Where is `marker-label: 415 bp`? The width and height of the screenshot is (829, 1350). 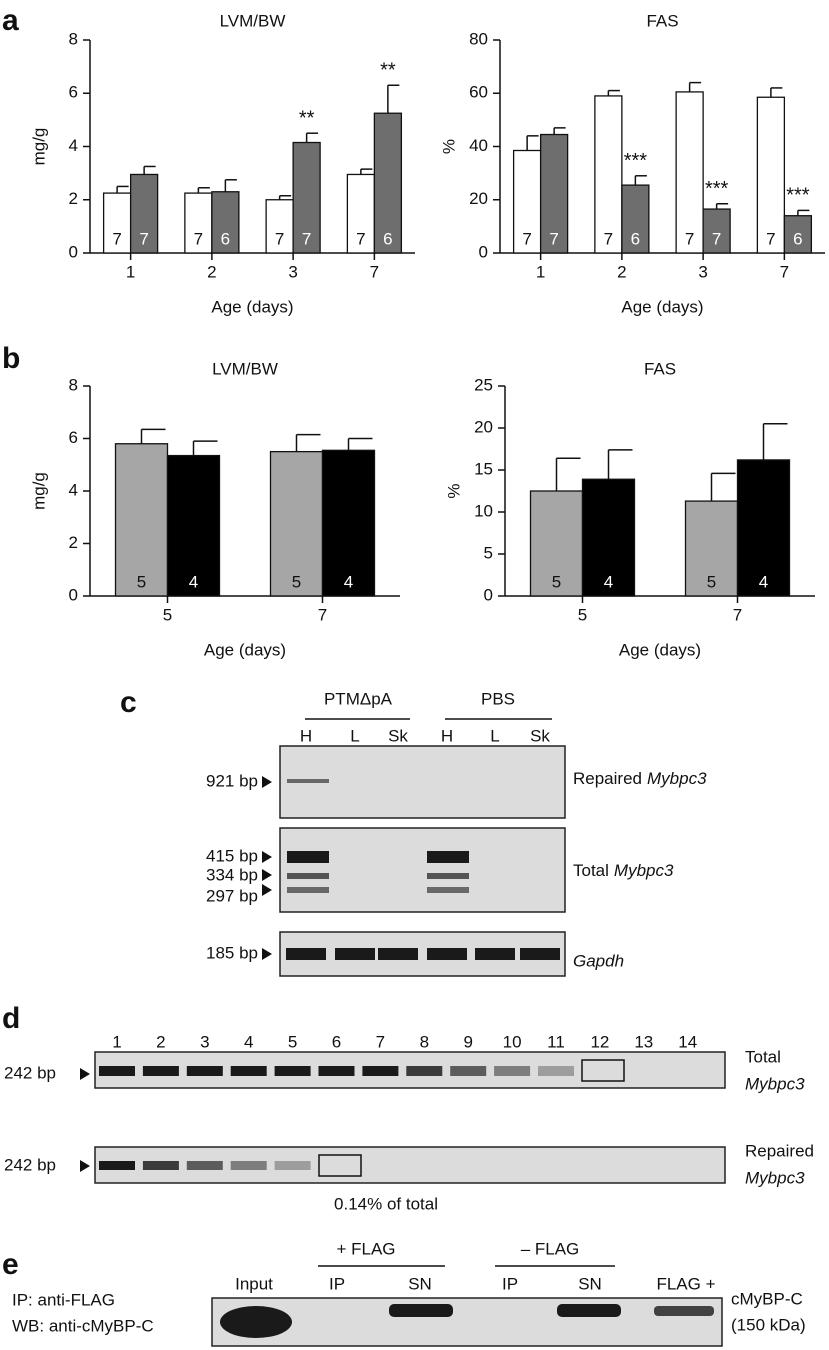 marker-label: 415 bp is located at coordinates (232, 855).